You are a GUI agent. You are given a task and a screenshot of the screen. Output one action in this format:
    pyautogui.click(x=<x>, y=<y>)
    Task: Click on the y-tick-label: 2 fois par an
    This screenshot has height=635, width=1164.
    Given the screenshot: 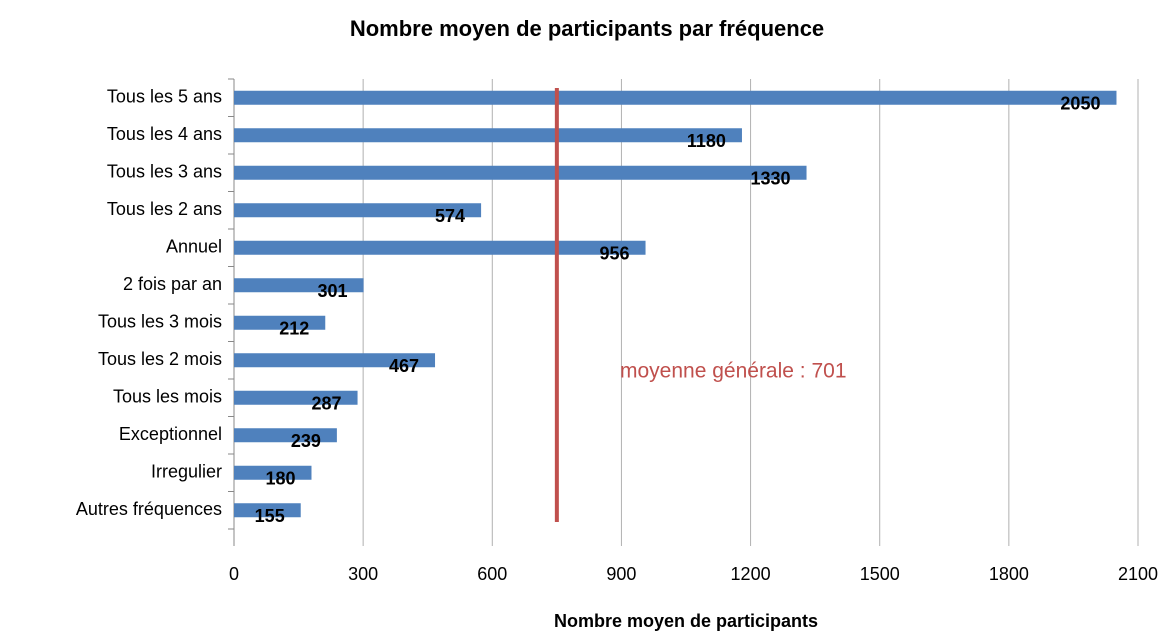 What is the action you would take?
    pyautogui.click(x=172, y=284)
    